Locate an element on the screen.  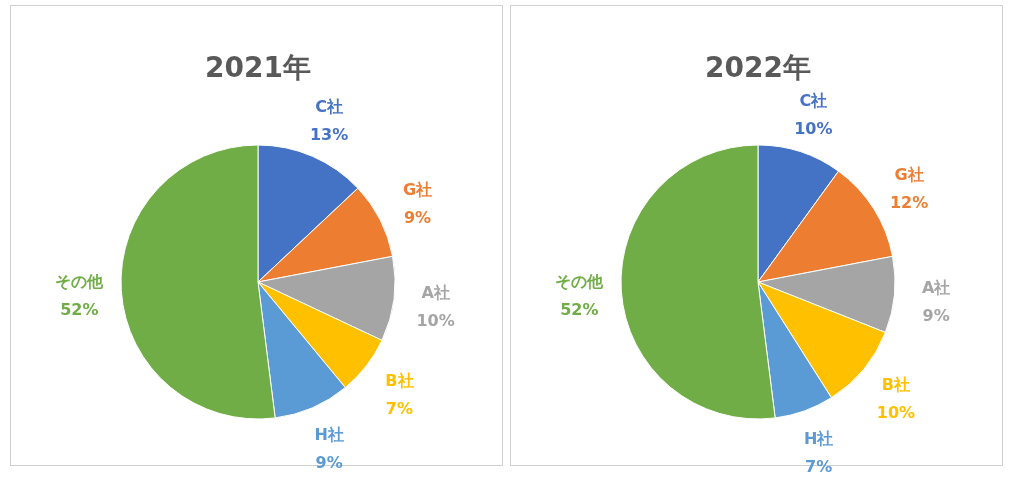
data-label: 13% is located at coordinates (329, 134).